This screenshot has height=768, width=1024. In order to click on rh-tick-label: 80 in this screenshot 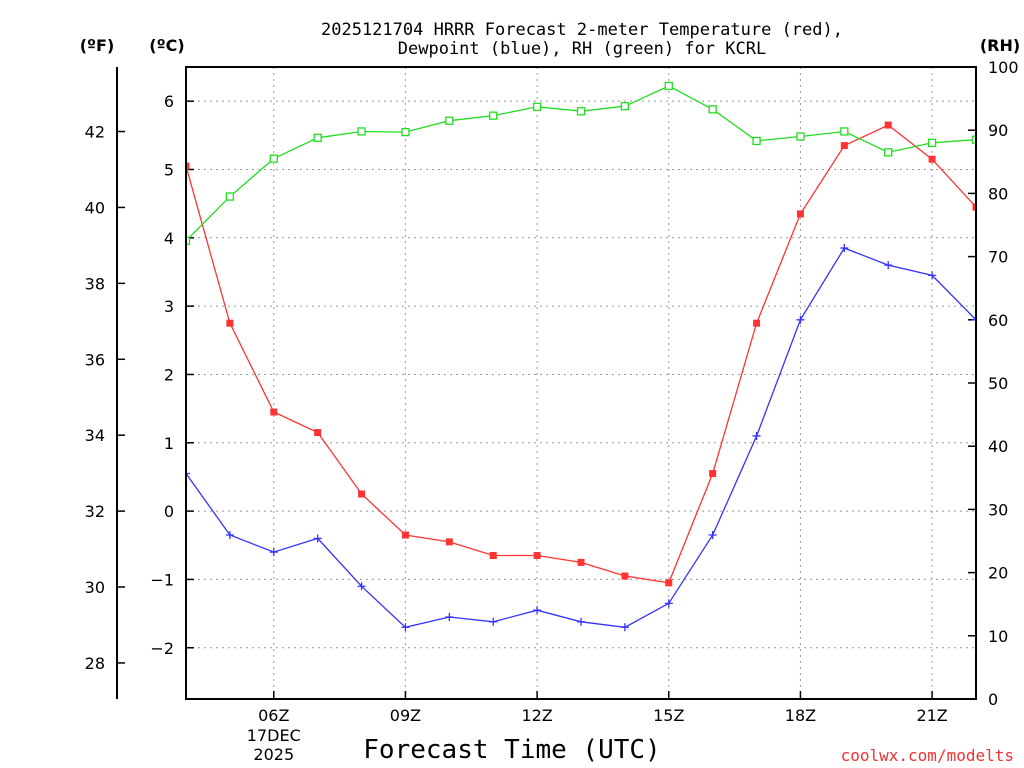, I will do `click(998, 193)`.